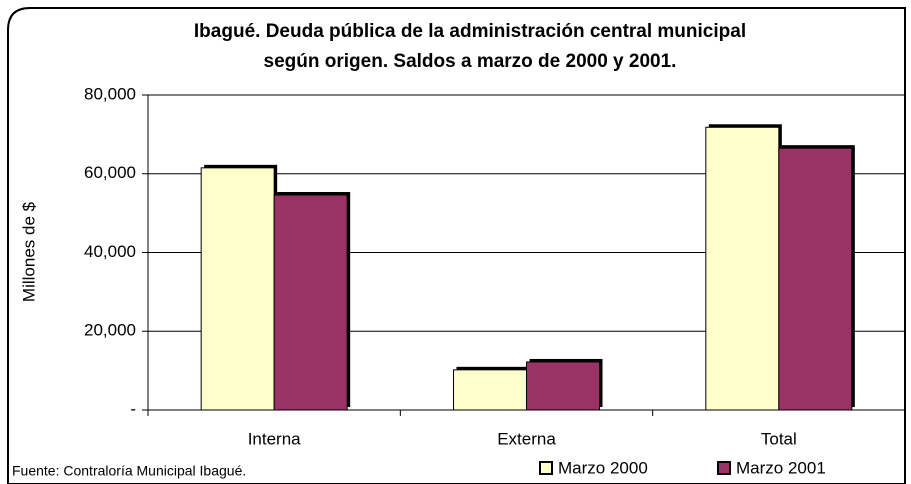  I want to click on legend-label: Marzo 2000, so click(603, 467).